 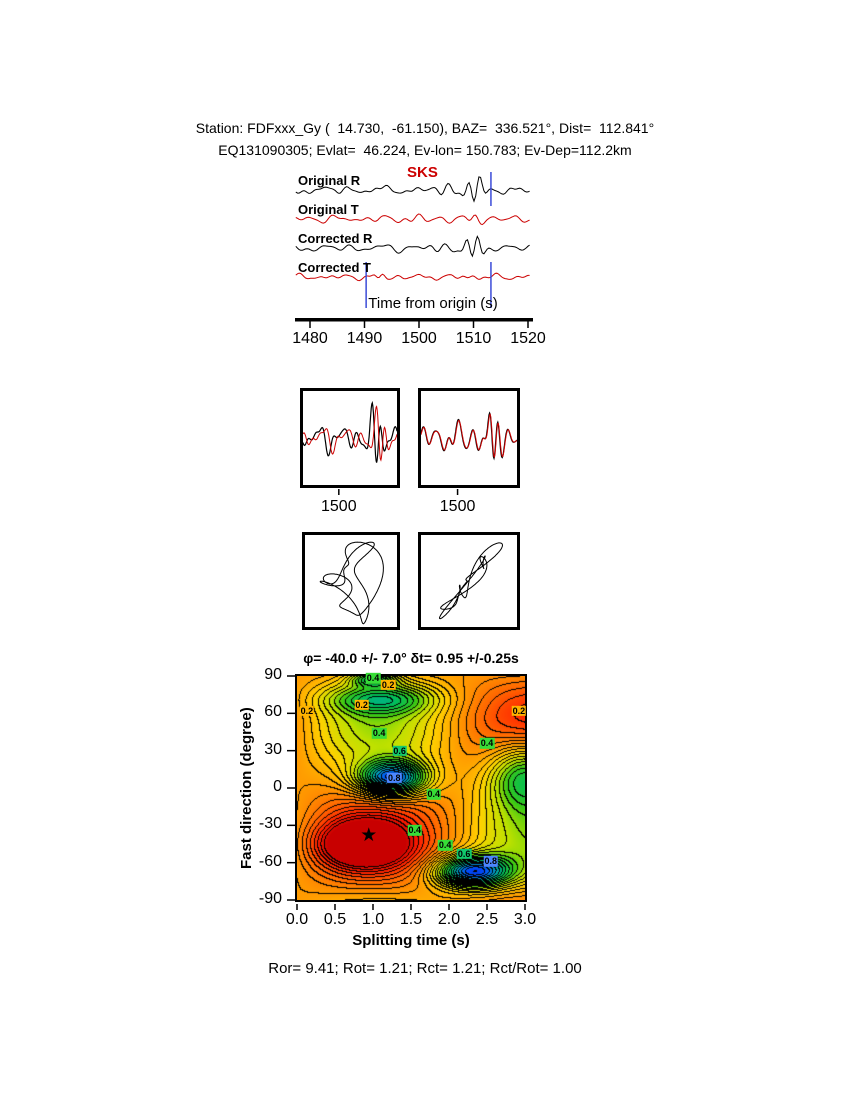 What do you see at coordinates (457, 506) in the screenshot?
I see `compare-tick-label-1: 1500` at bounding box center [457, 506].